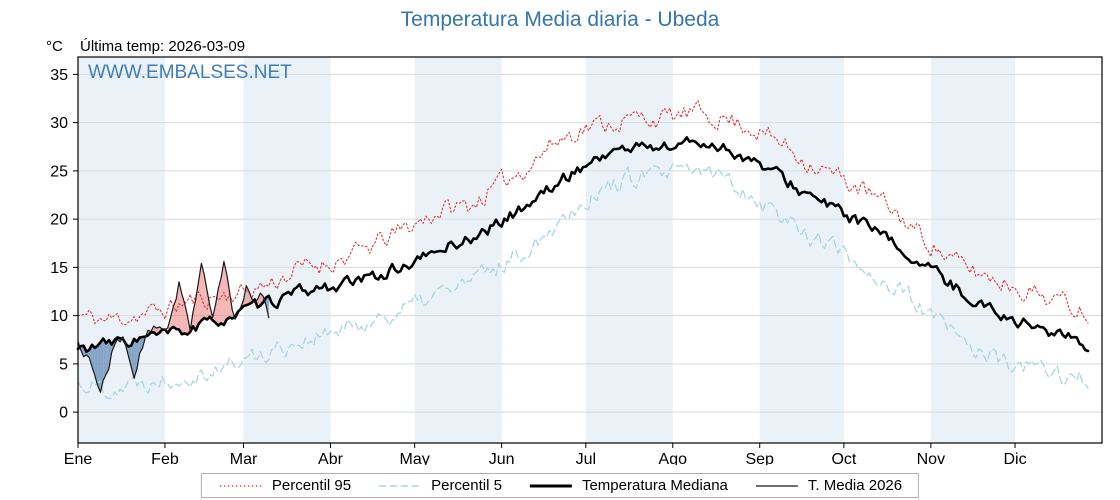  What do you see at coordinates (415, 458) in the screenshot?
I see `x-tick-label: May` at bounding box center [415, 458].